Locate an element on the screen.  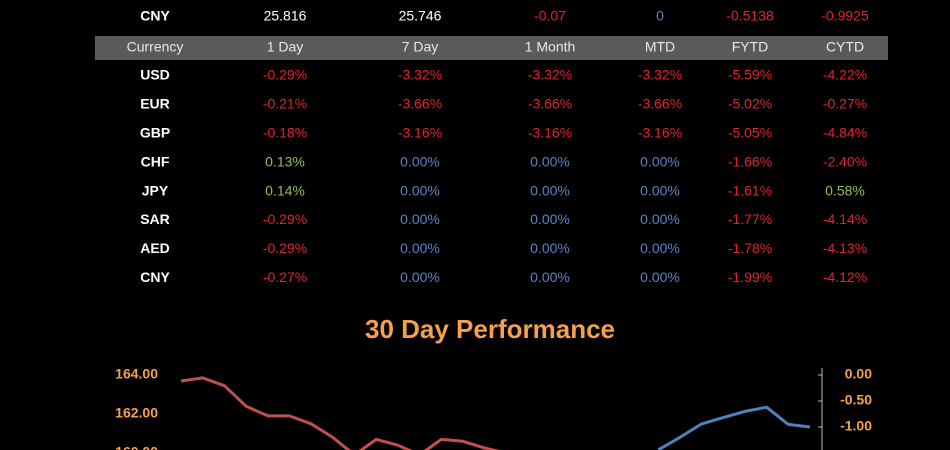
table-cell: -0.21% is located at coordinates (285, 104).